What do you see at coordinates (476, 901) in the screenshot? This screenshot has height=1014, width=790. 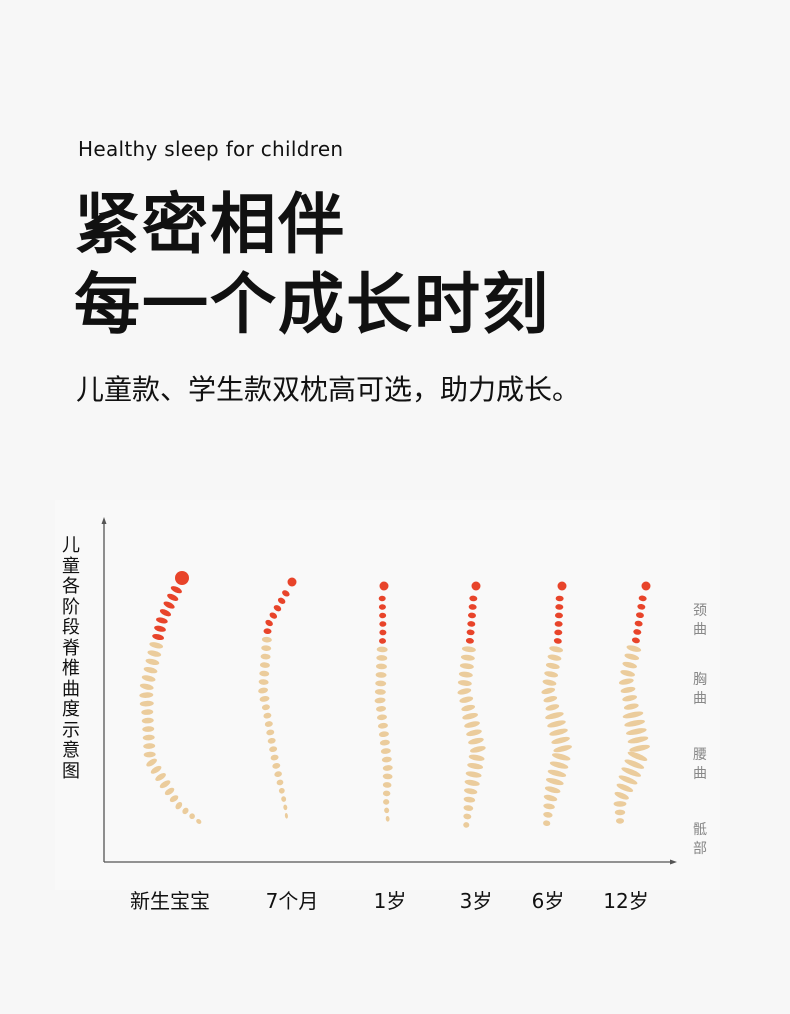 I see `stage-label-3-years: 3岁` at bounding box center [476, 901].